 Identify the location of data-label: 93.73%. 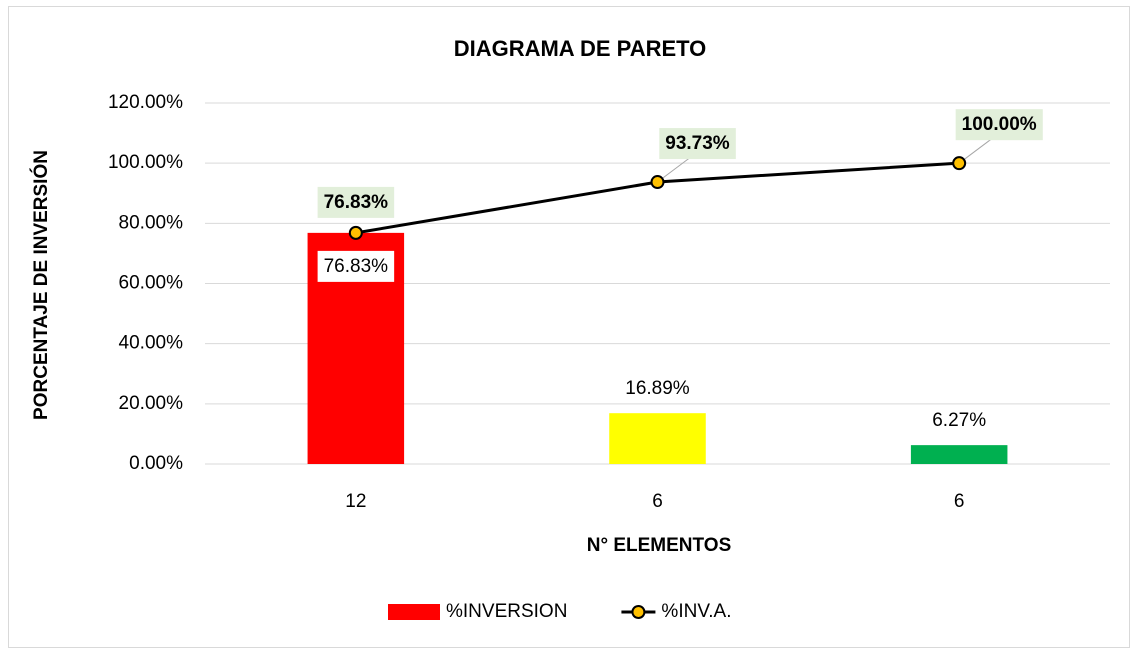
(697, 144).